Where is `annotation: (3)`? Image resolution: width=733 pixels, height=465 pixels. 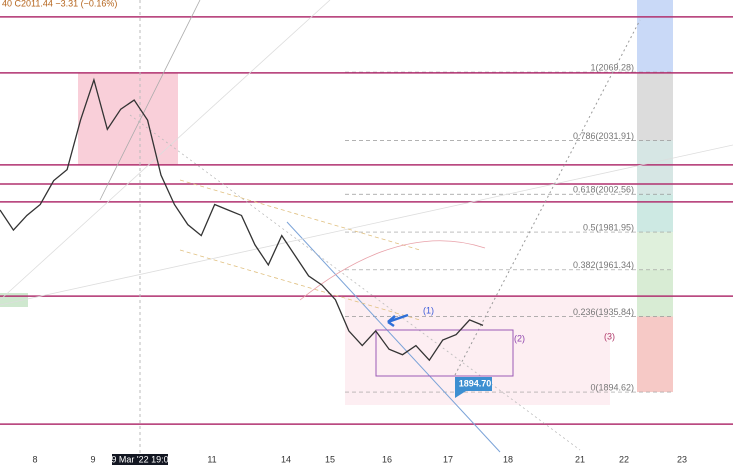
annotation: (3) is located at coordinates (609, 336).